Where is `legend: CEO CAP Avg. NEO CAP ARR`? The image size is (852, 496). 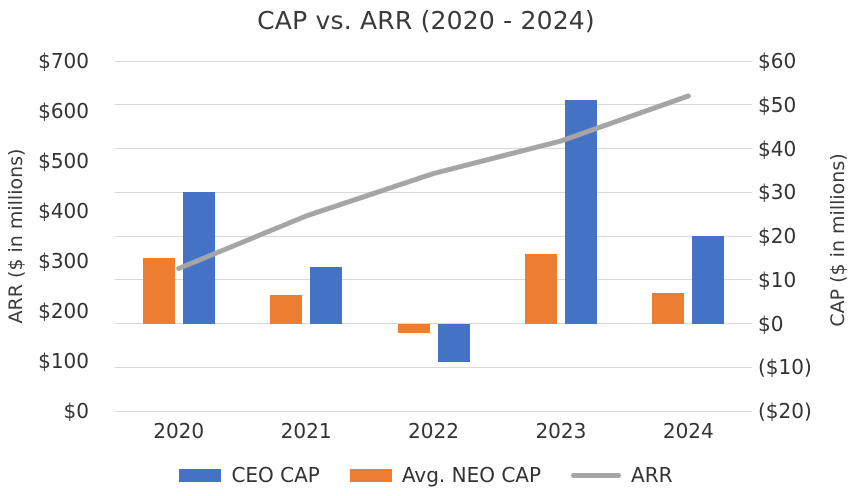 legend: CEO CAP Avg. NEO CAP ARR is located at coordinates (426, 475).